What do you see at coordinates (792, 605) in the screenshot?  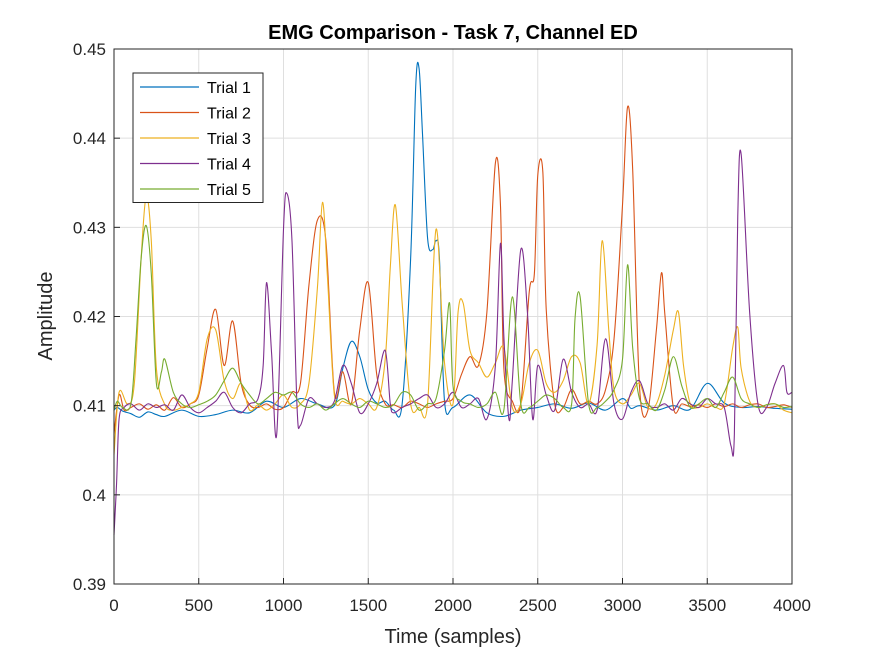 I see `x-tick-label: 4000` at bounding box center [792, 605].